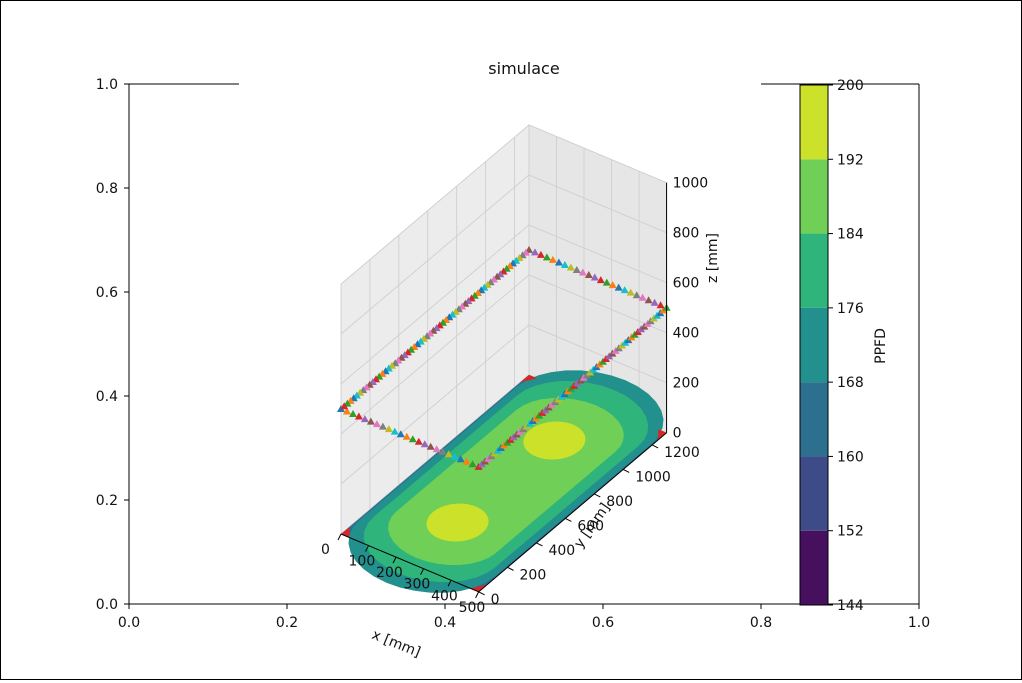 The height and width of the screenshot is (683, 1022). Describe the element at coordinates (850, 86) in the screenshot. I see `colorbar-tick-label: 200` at that location.